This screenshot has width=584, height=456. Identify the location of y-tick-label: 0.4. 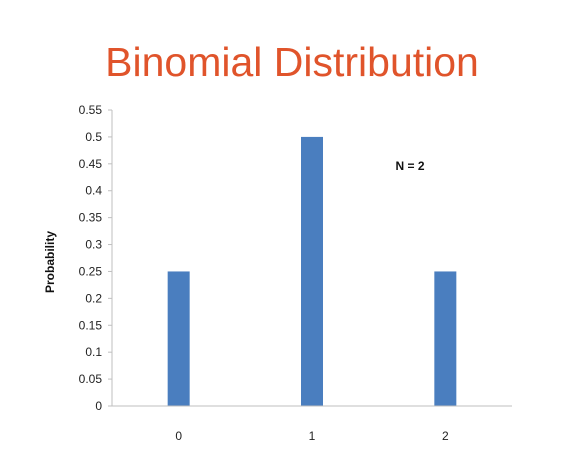
(93, 191).